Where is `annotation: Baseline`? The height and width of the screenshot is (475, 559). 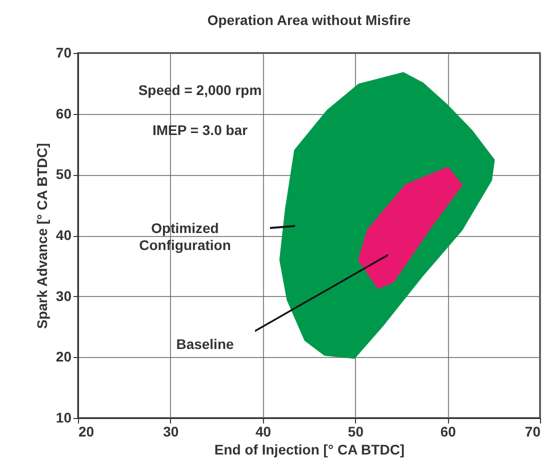
annotation: Baseline is located at coordinates (205, 344).